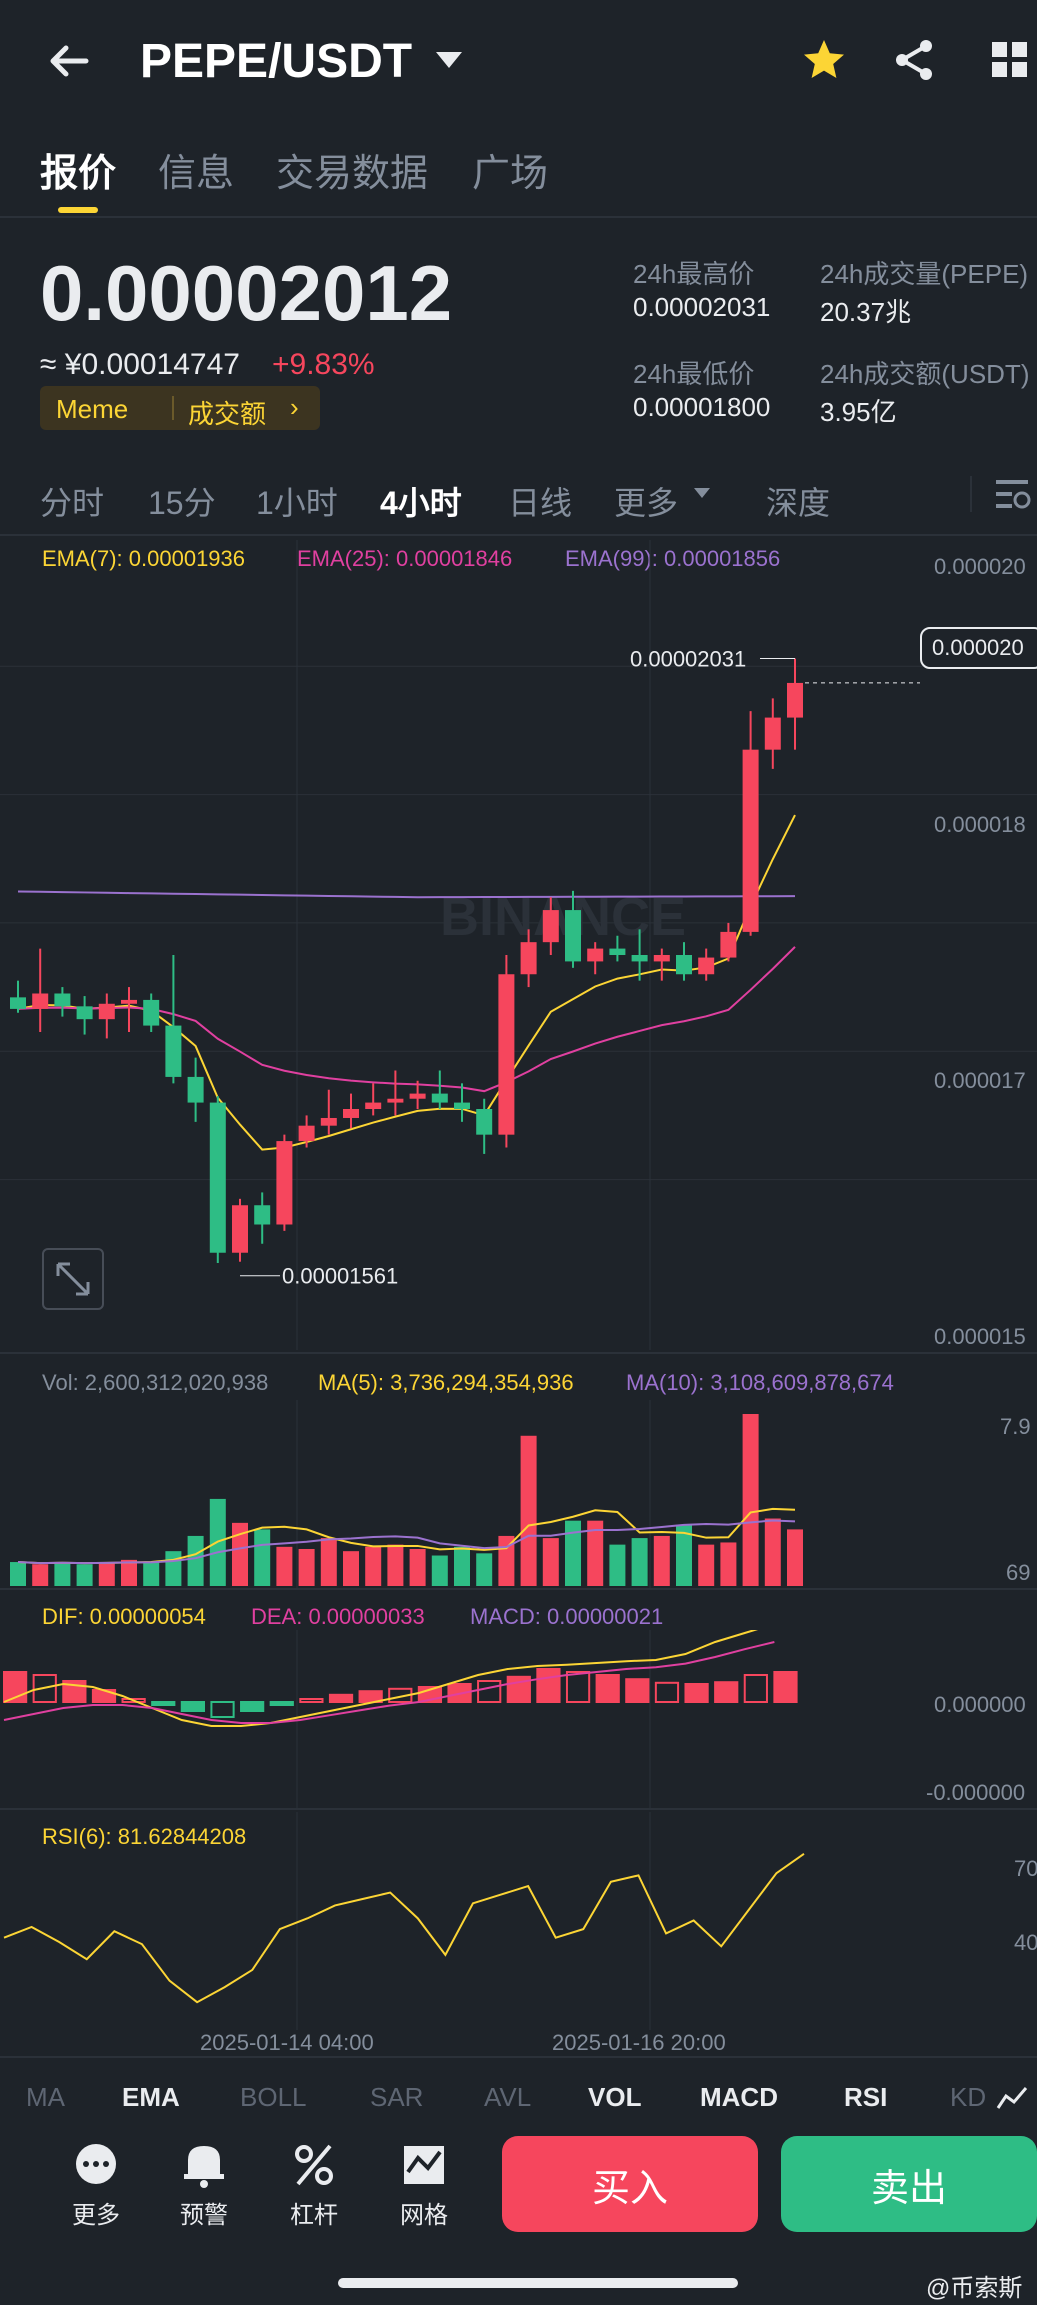  I want to click on price-axis-1: 0.000018, so click(980, 824).